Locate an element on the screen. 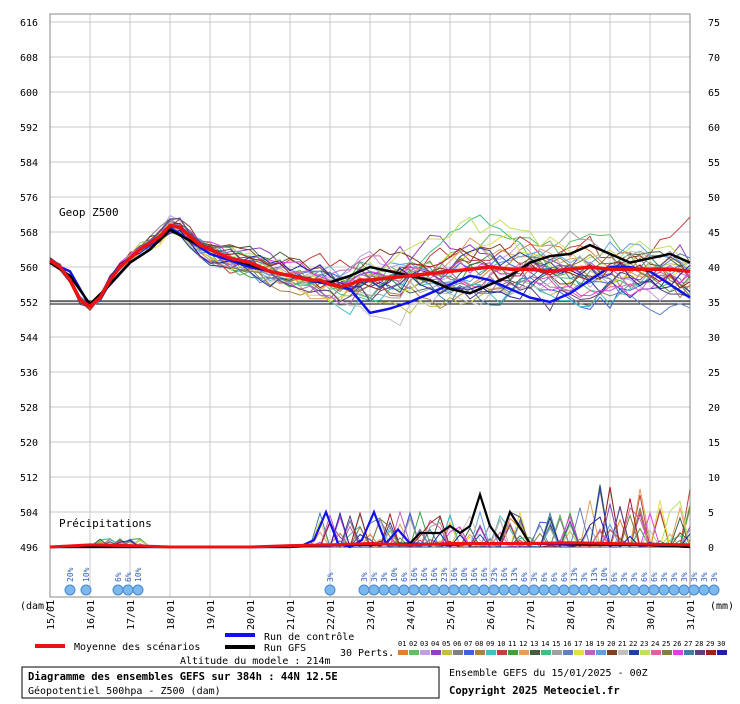 The height and width of the screenshot is (704, 740). chart-subtitle: Géopotentiel 500hpa - Z500 (dam) is located at coordinates (124, 691).